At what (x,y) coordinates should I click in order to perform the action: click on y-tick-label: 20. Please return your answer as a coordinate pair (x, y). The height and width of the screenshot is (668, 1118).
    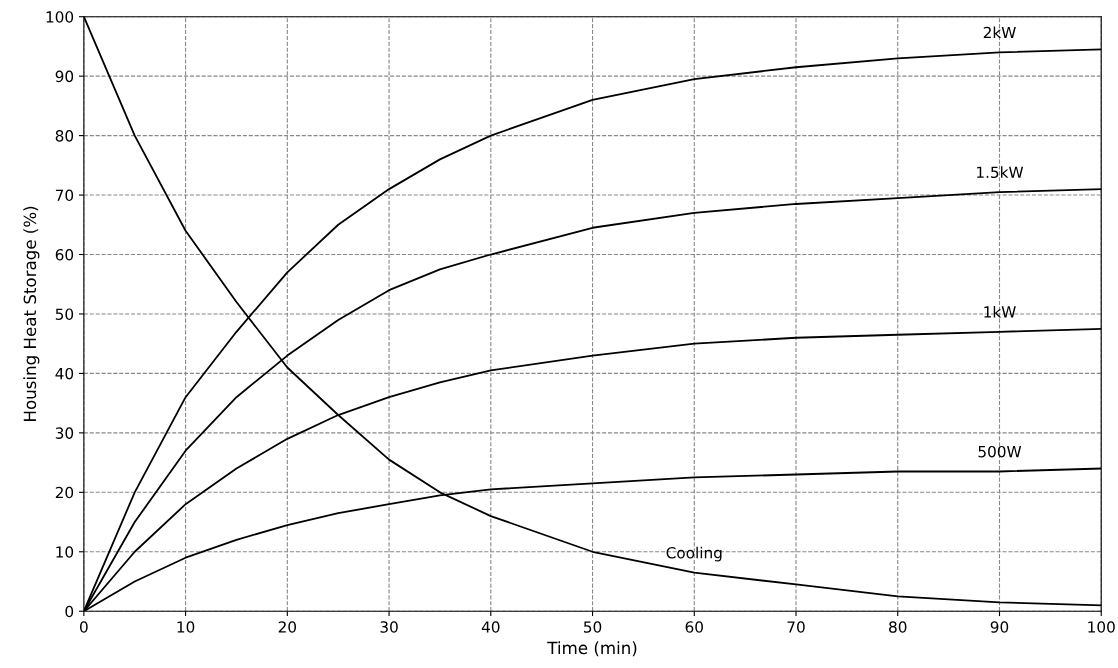
    Looking at the image, I should click on (64, 492).